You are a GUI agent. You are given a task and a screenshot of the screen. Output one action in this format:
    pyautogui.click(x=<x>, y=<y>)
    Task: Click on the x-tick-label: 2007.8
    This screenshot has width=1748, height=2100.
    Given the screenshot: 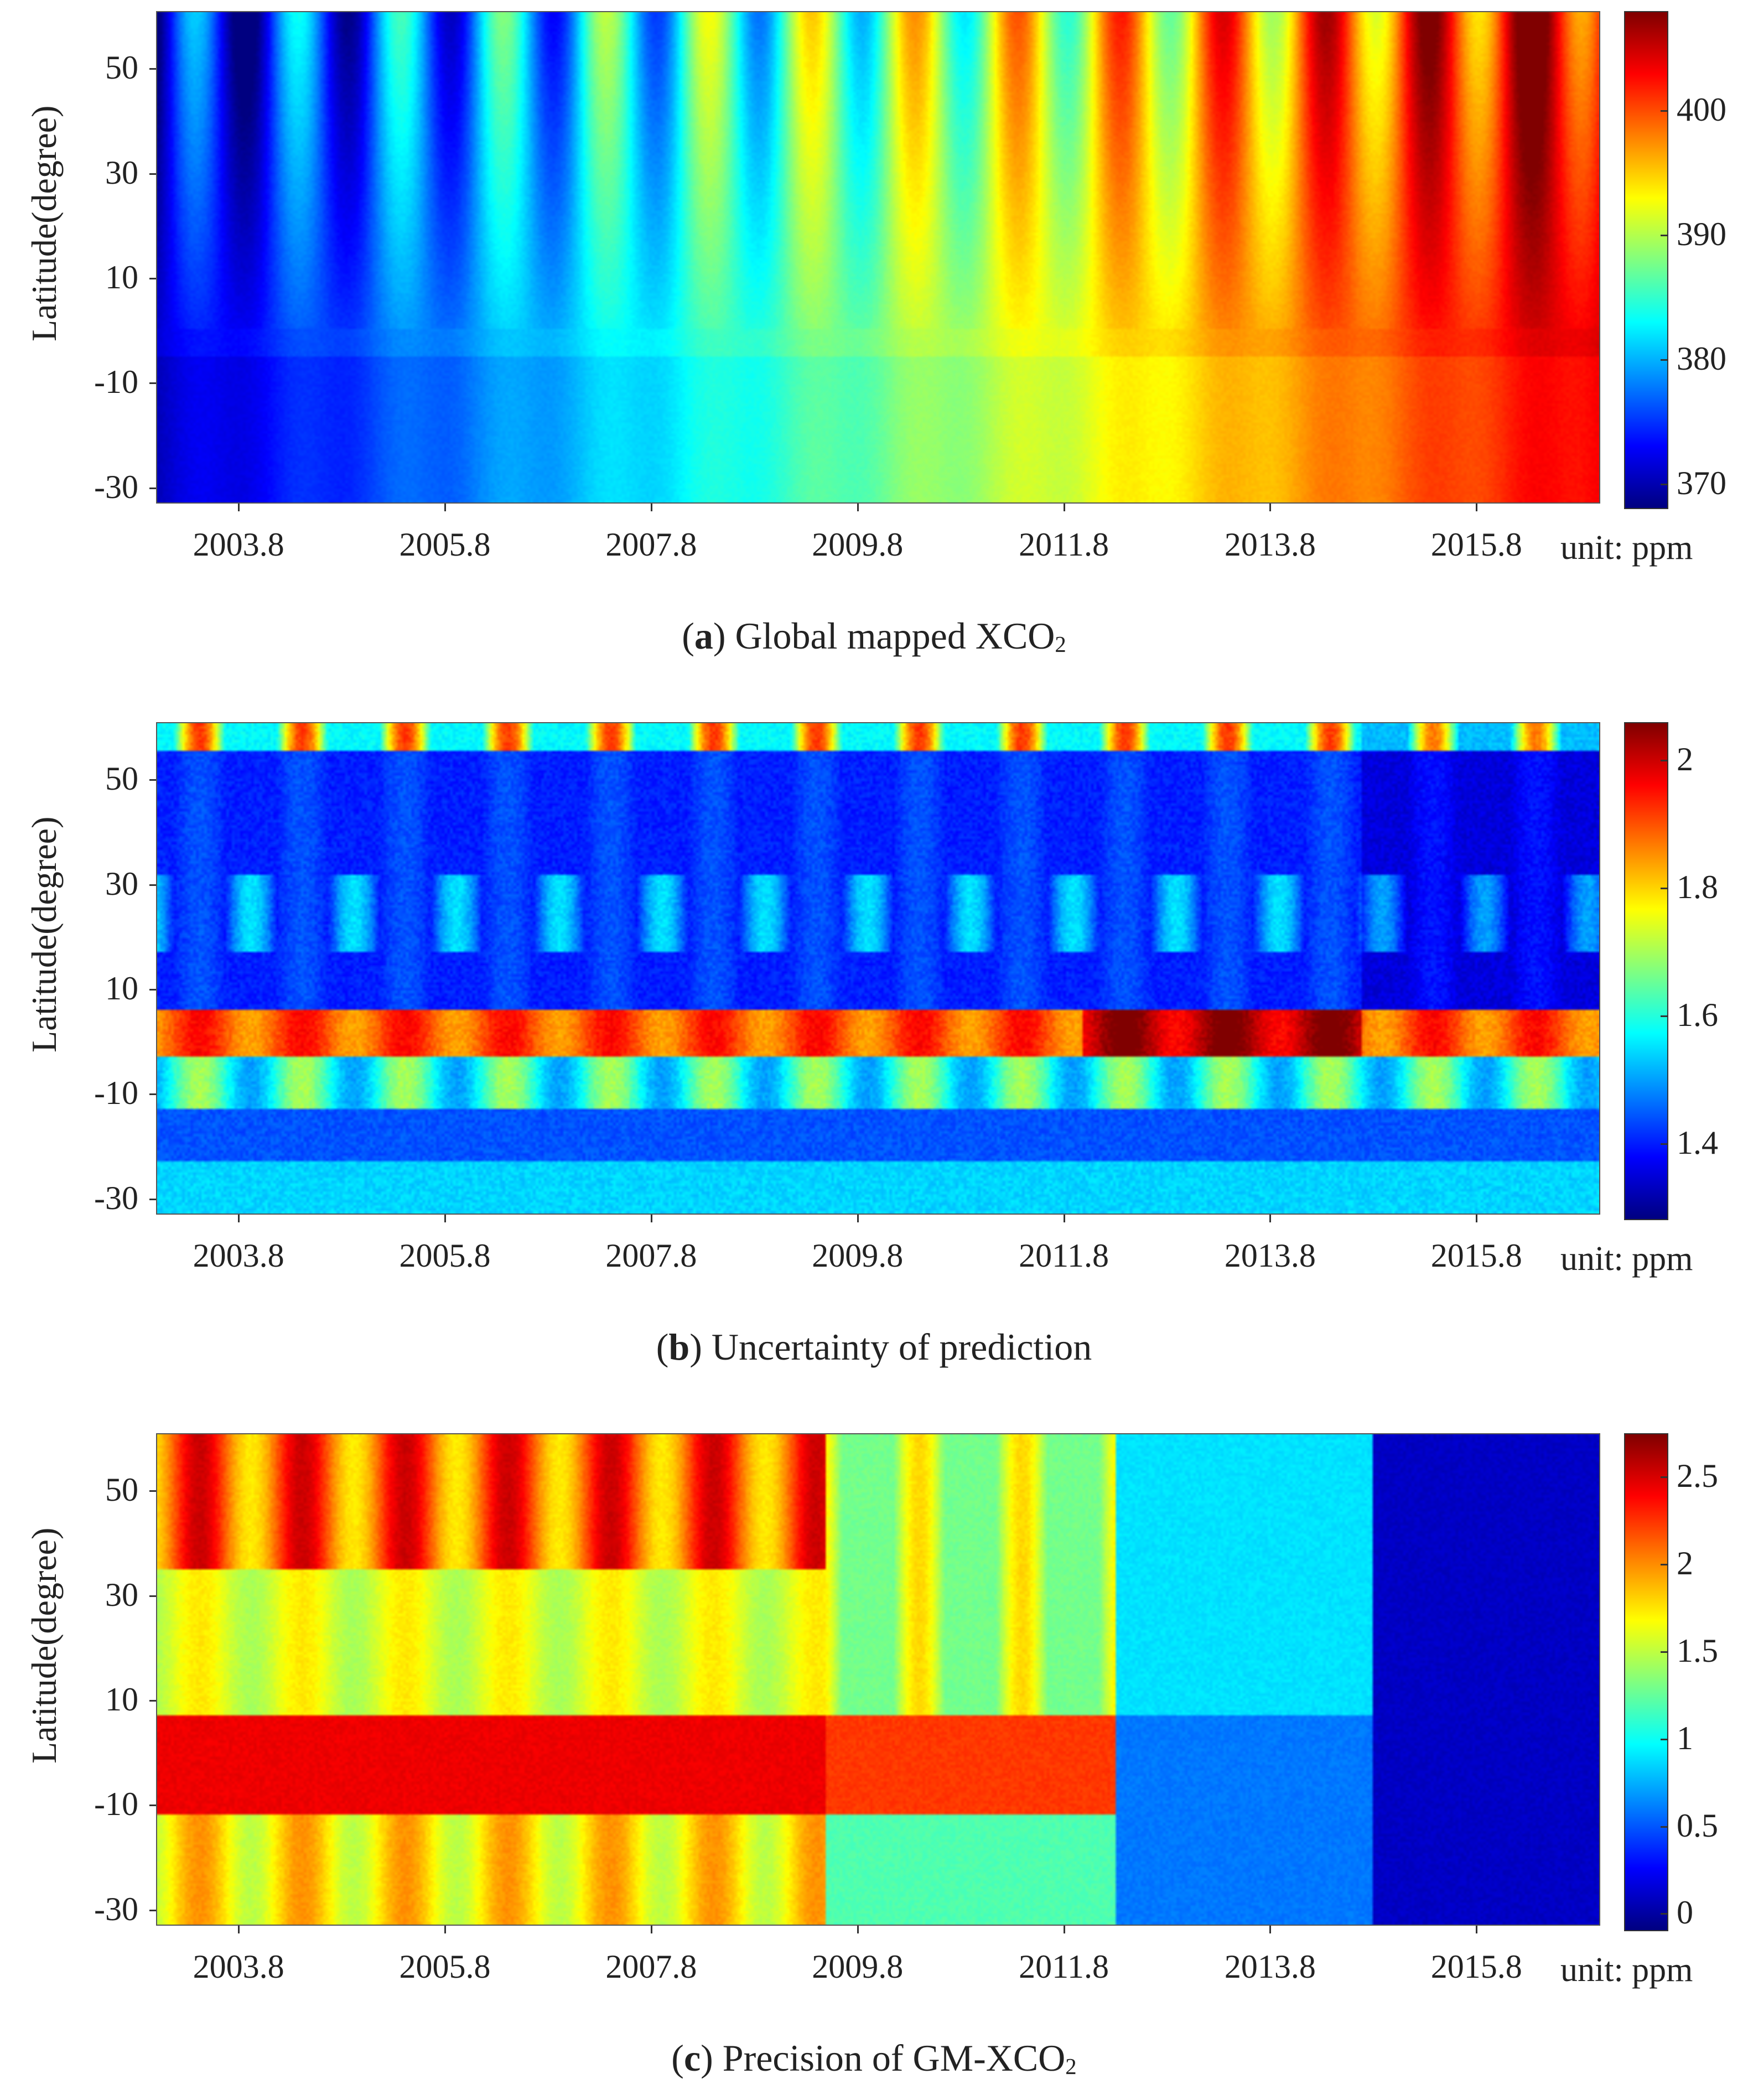 What is the action you would take?
    pyautogui.click(x=651, y=544)
    